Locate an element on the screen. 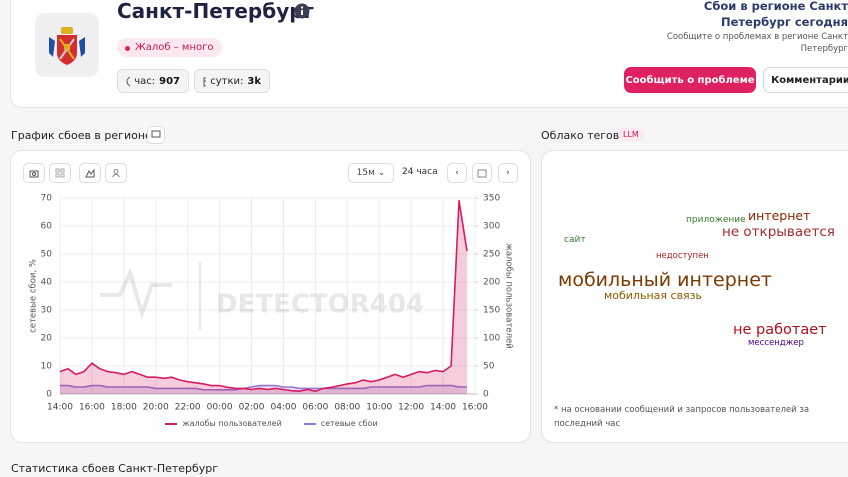  camera-button is located at coordinates (34, 173).